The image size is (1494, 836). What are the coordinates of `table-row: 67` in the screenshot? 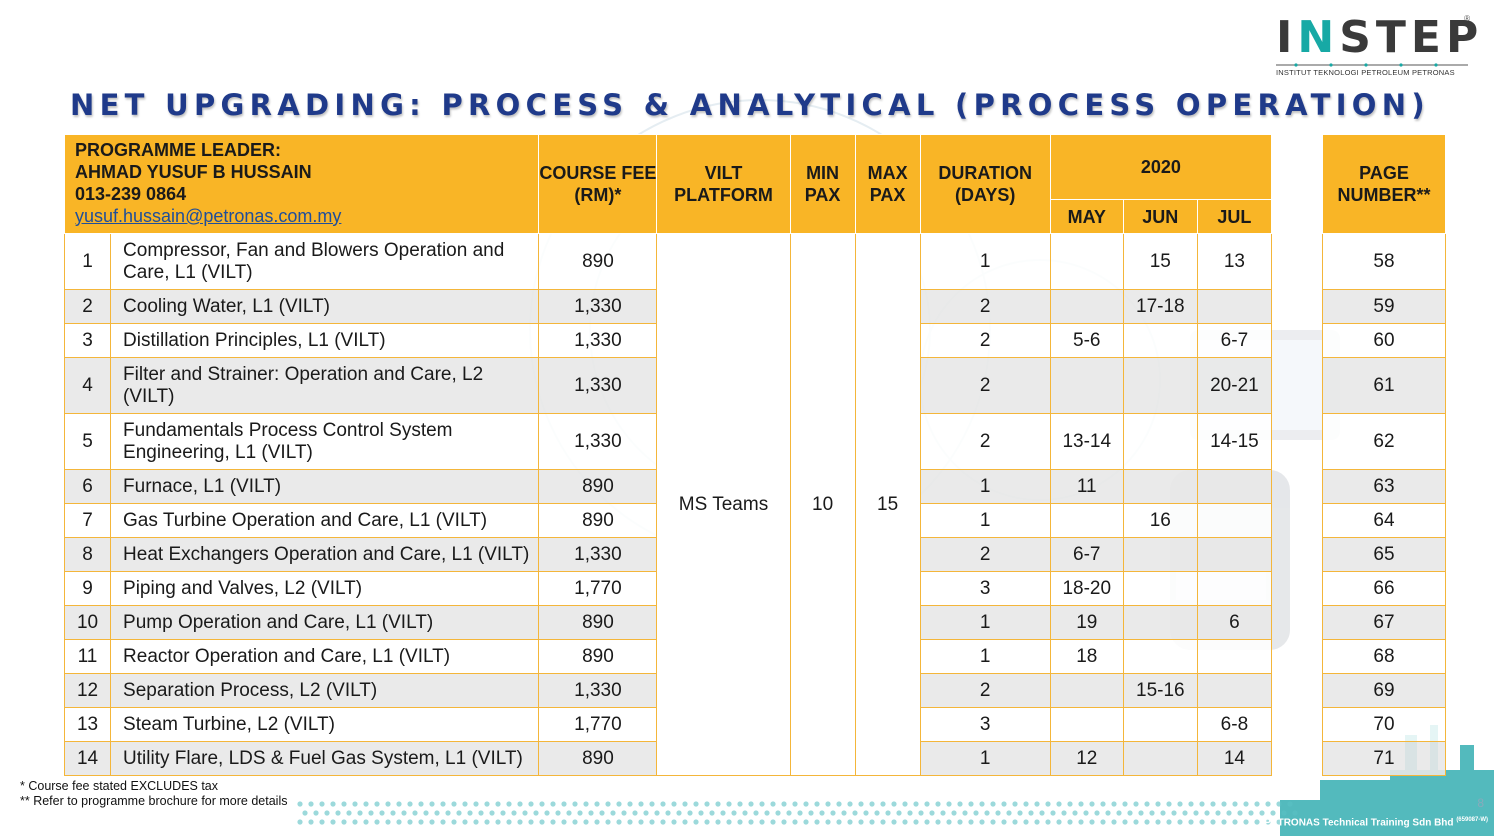 It's located at (1384, 622).